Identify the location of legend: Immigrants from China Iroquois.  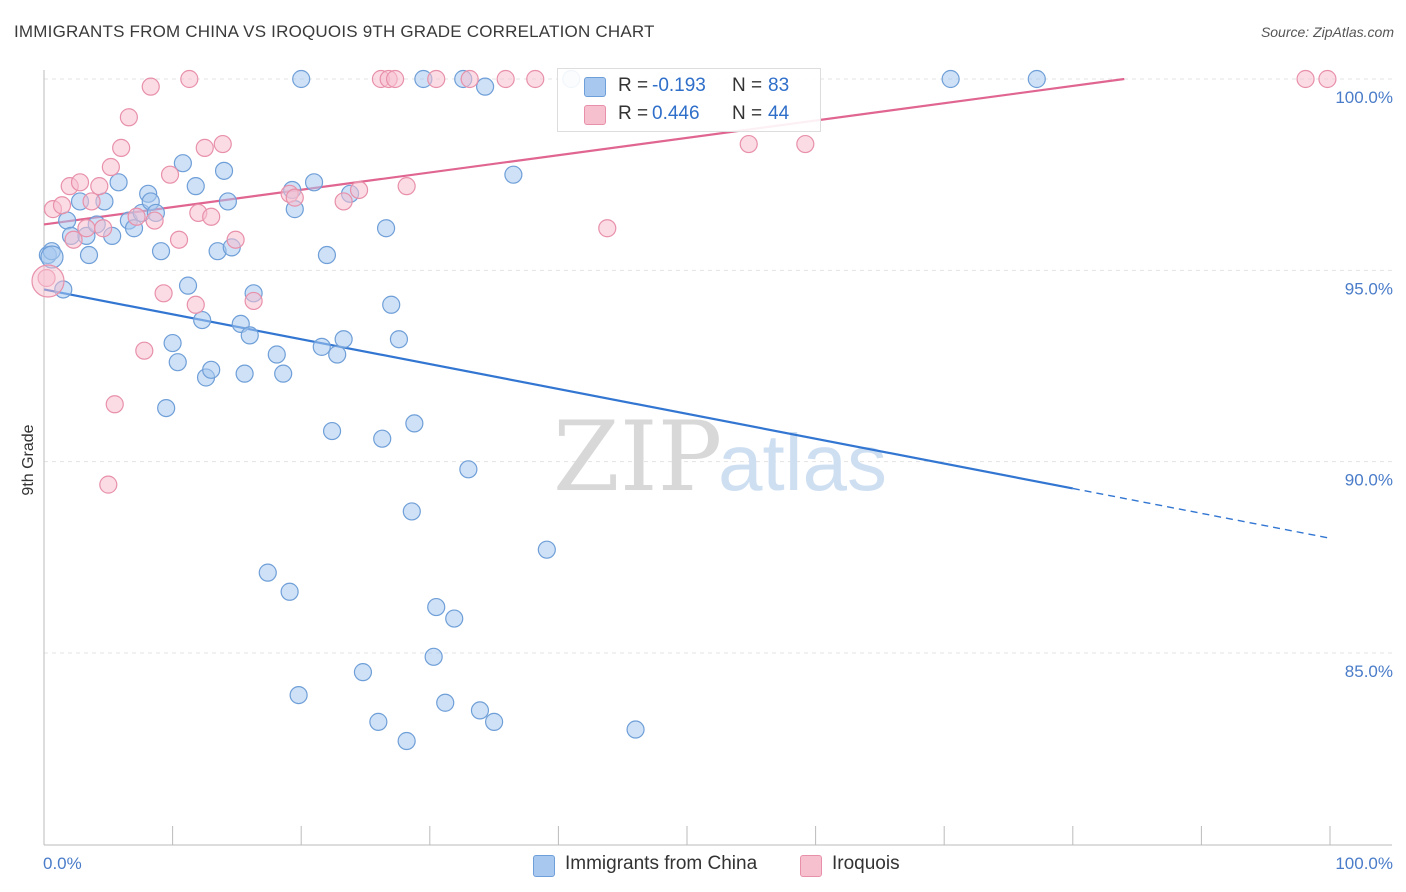
(703, 865).